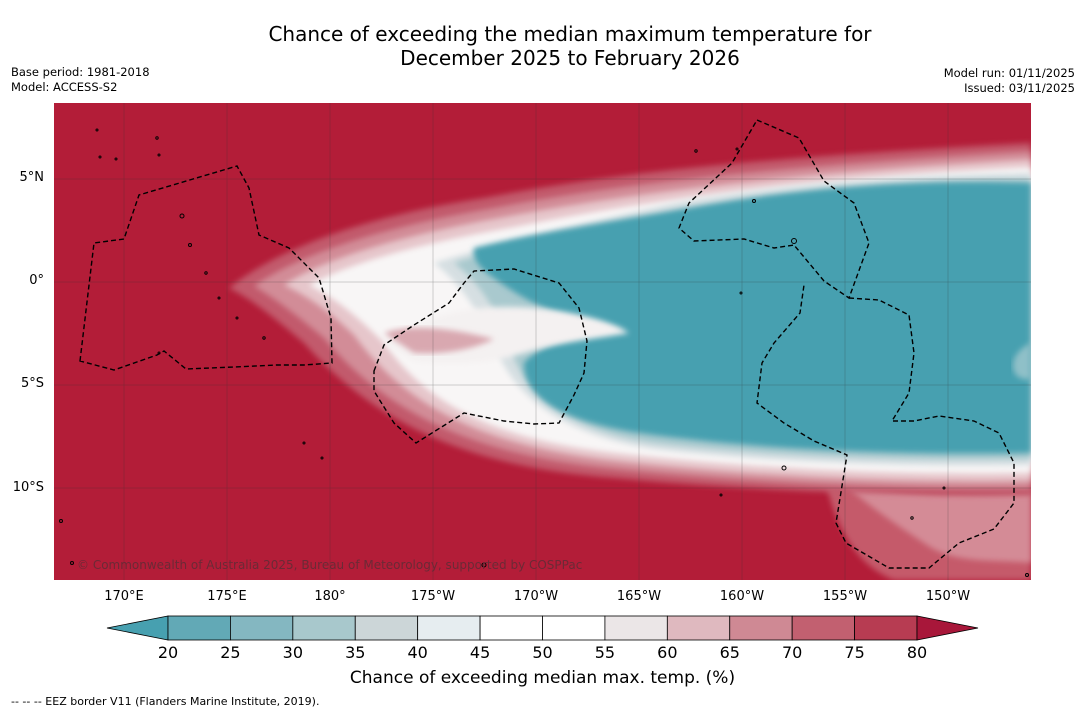  Describe the element at coordinates (80, 72) in the screenshot. I see `base-period: Base period: 1981-2018` at that location.